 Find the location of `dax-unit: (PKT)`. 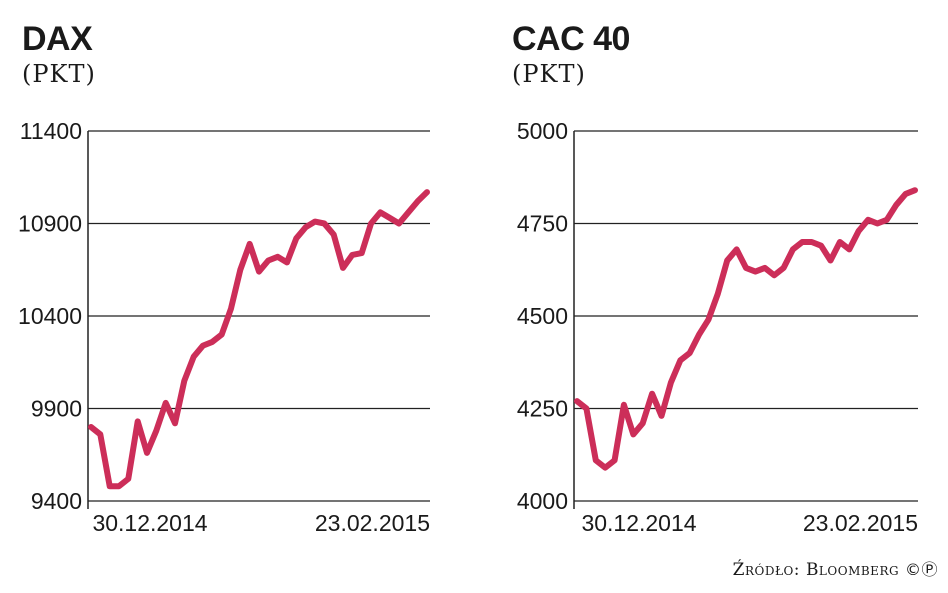

dax-unit: (PKT) is located at coordinates (59, 74).